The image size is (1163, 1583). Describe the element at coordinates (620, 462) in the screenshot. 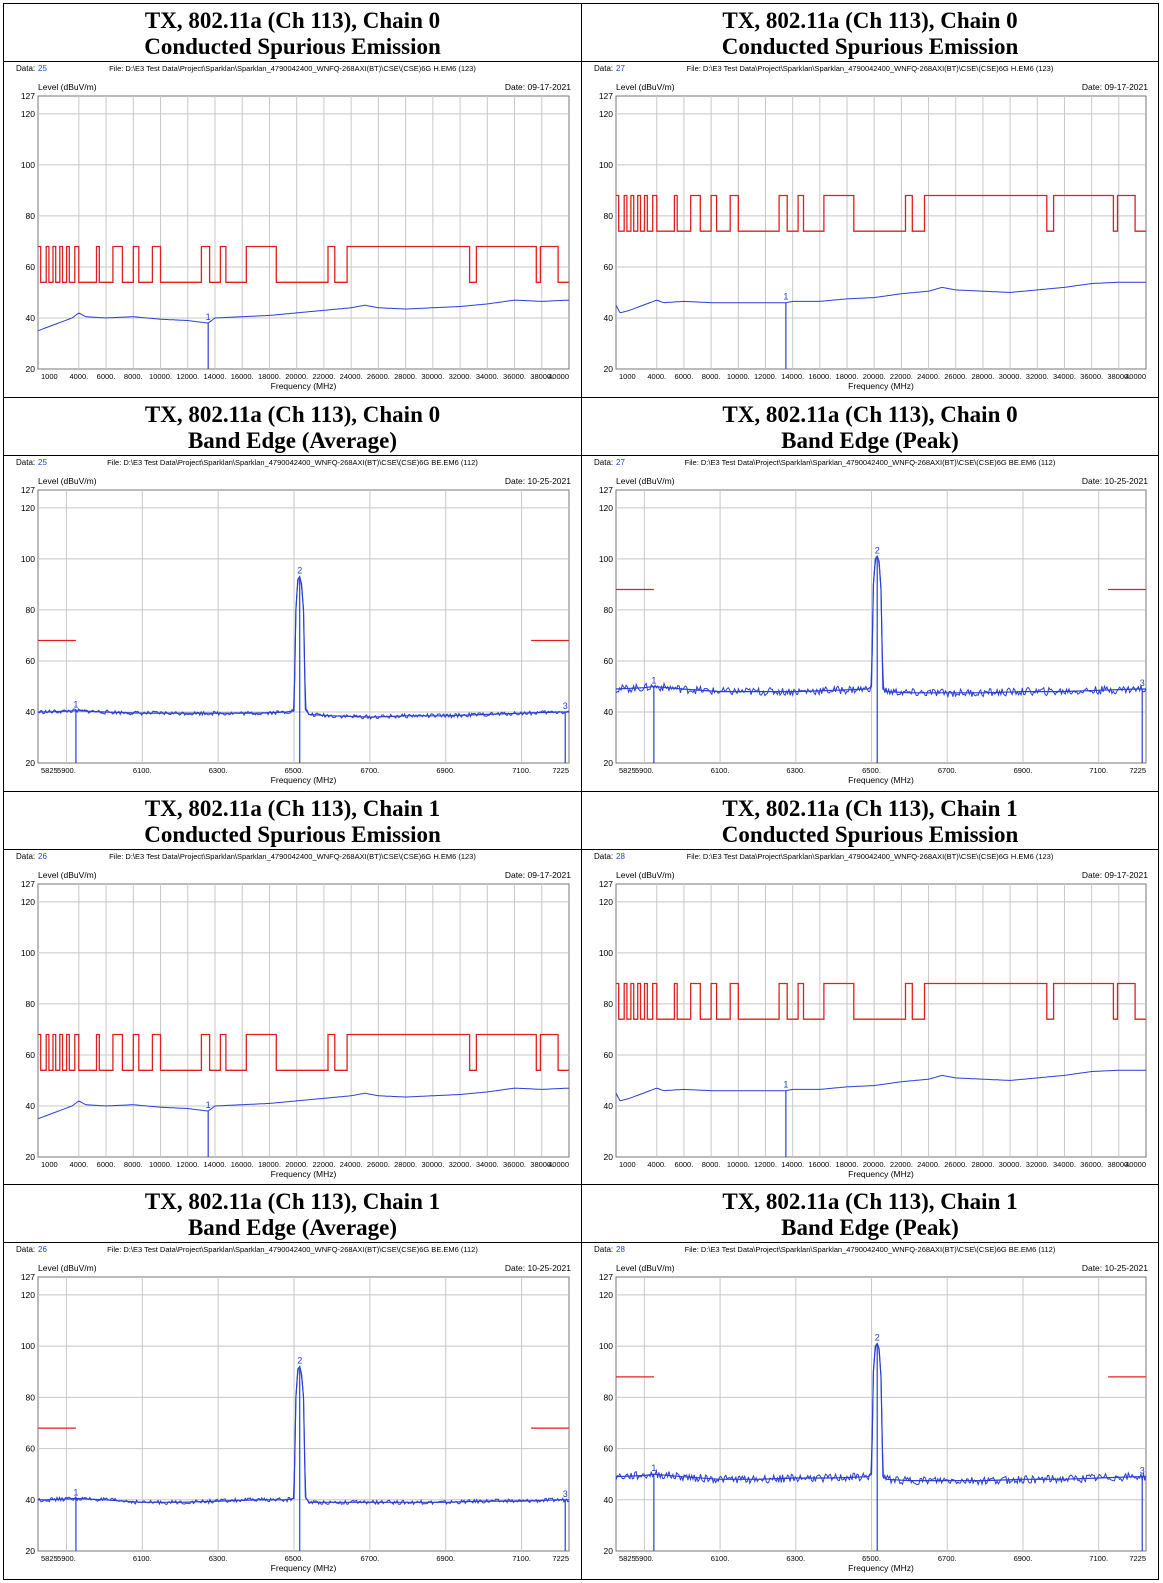

I see `data-number: 27` at that location.